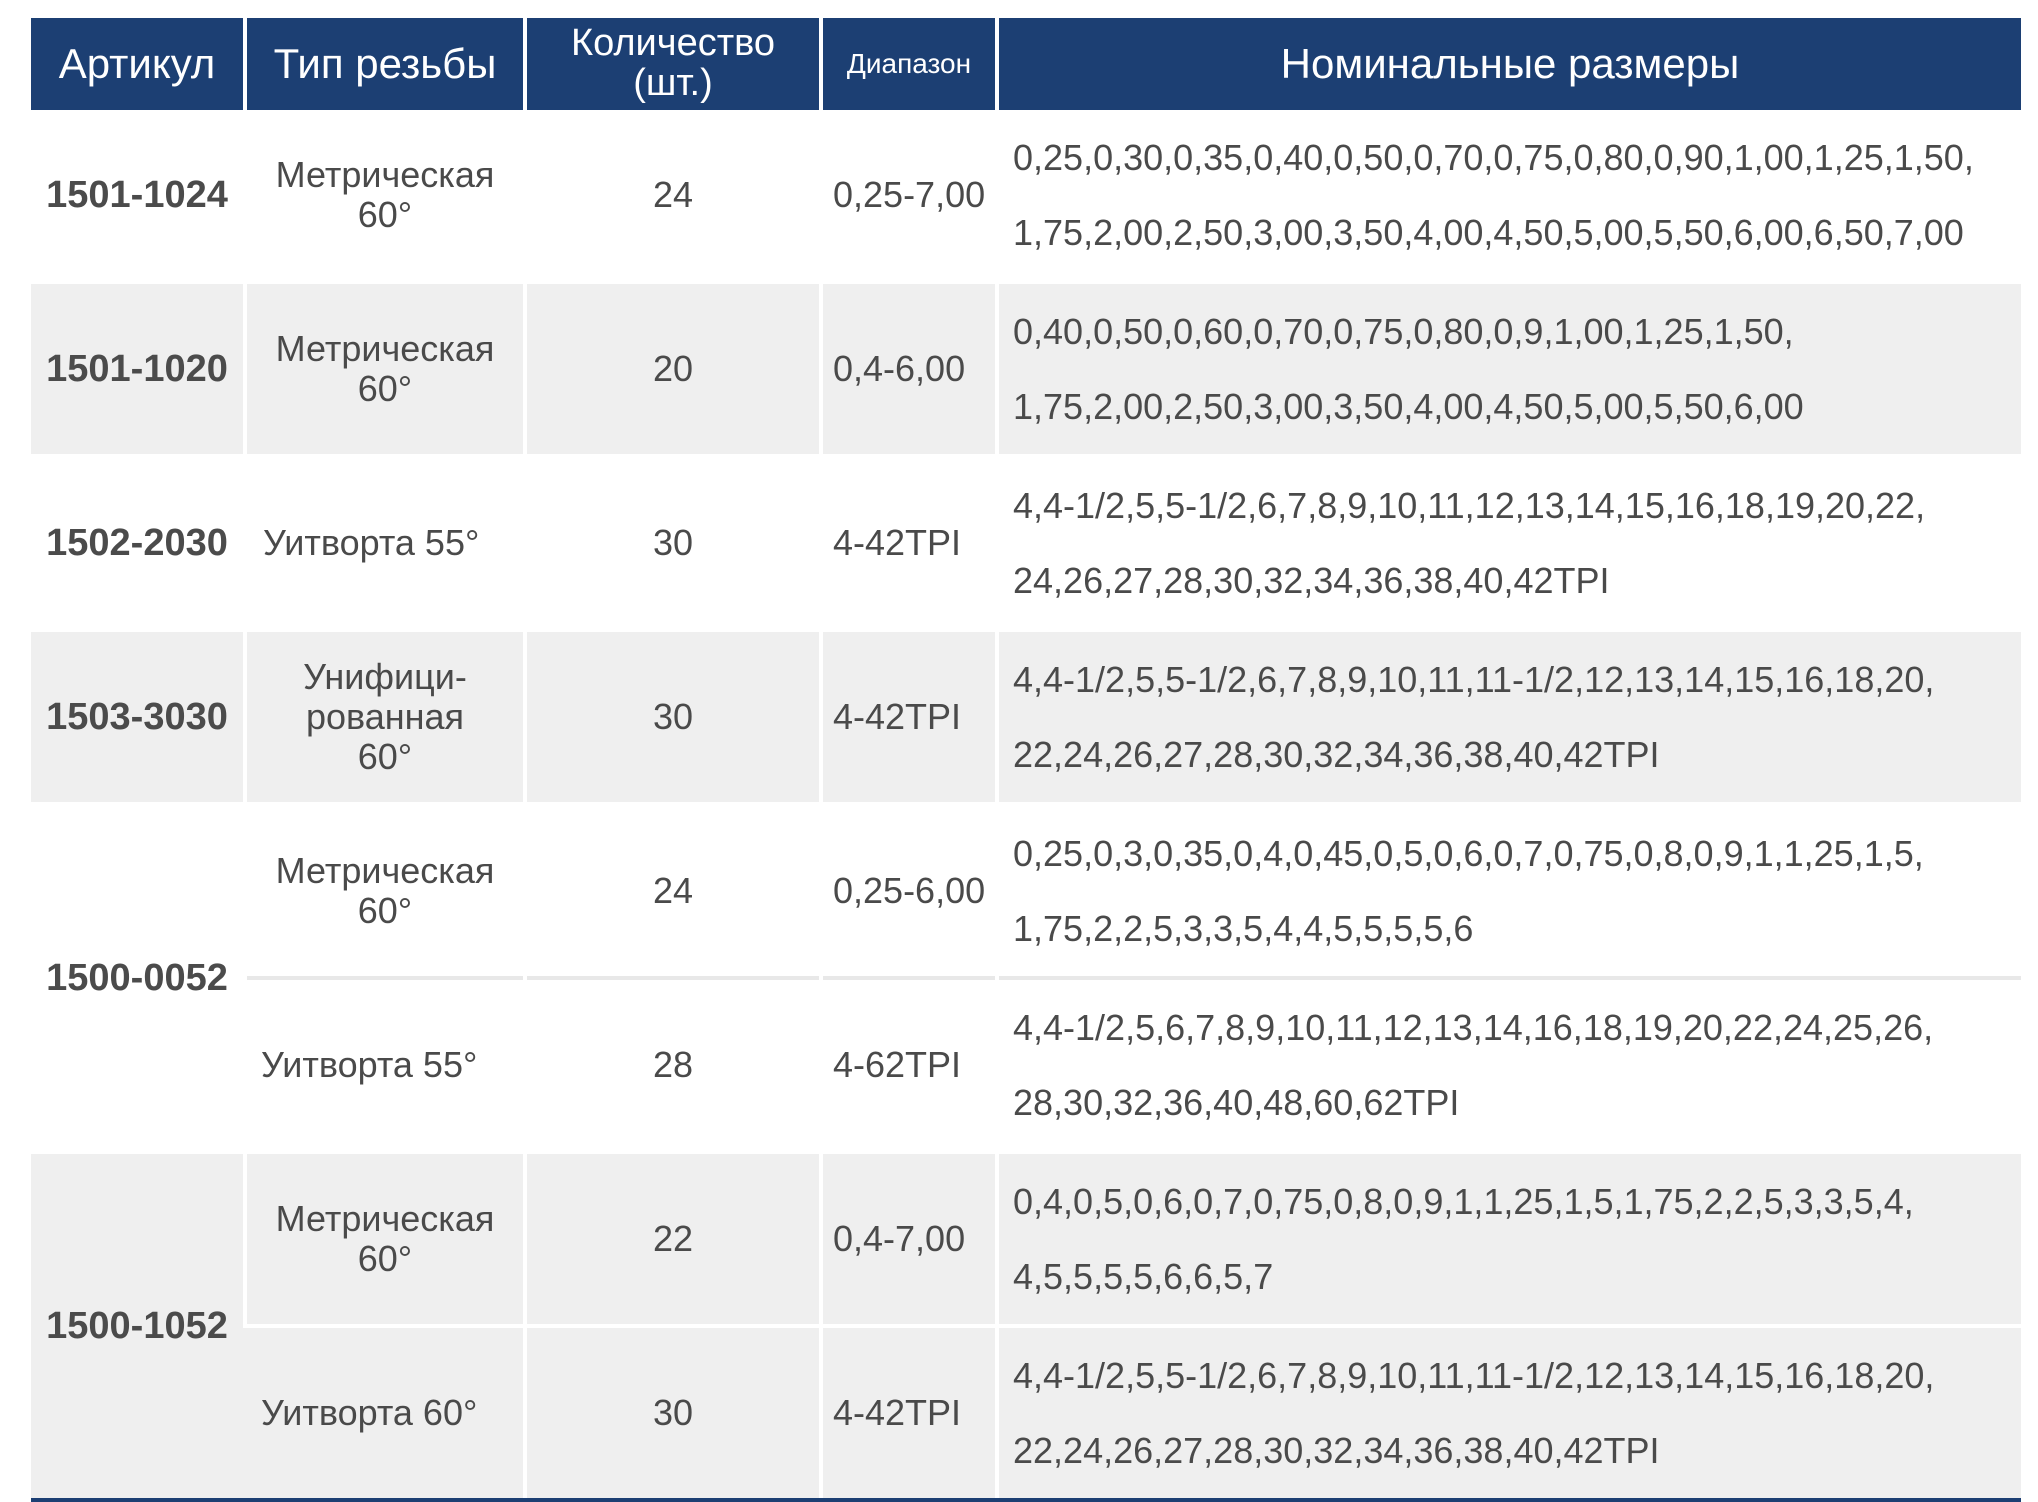  What do you see at coordinates (673, 83) in the screenshot?
I see `header-quantity-line2: (шт.)` at bounding box center [673, 83].